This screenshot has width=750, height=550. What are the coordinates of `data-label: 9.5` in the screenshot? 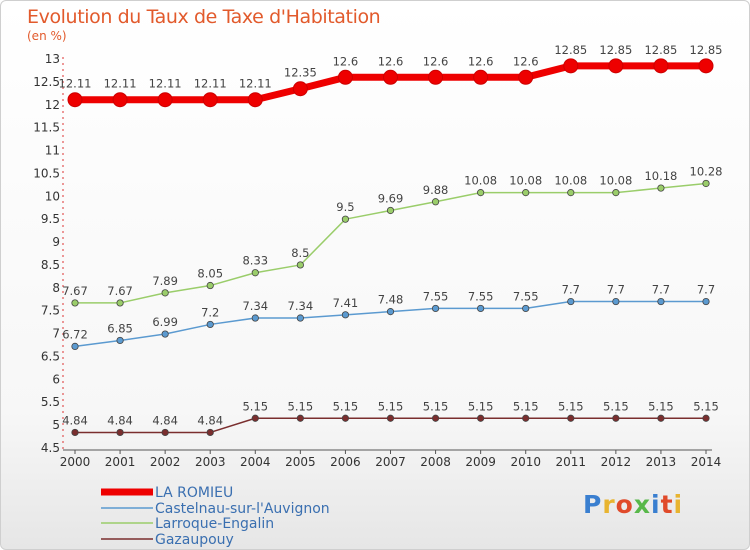 It's located at (345, 207).